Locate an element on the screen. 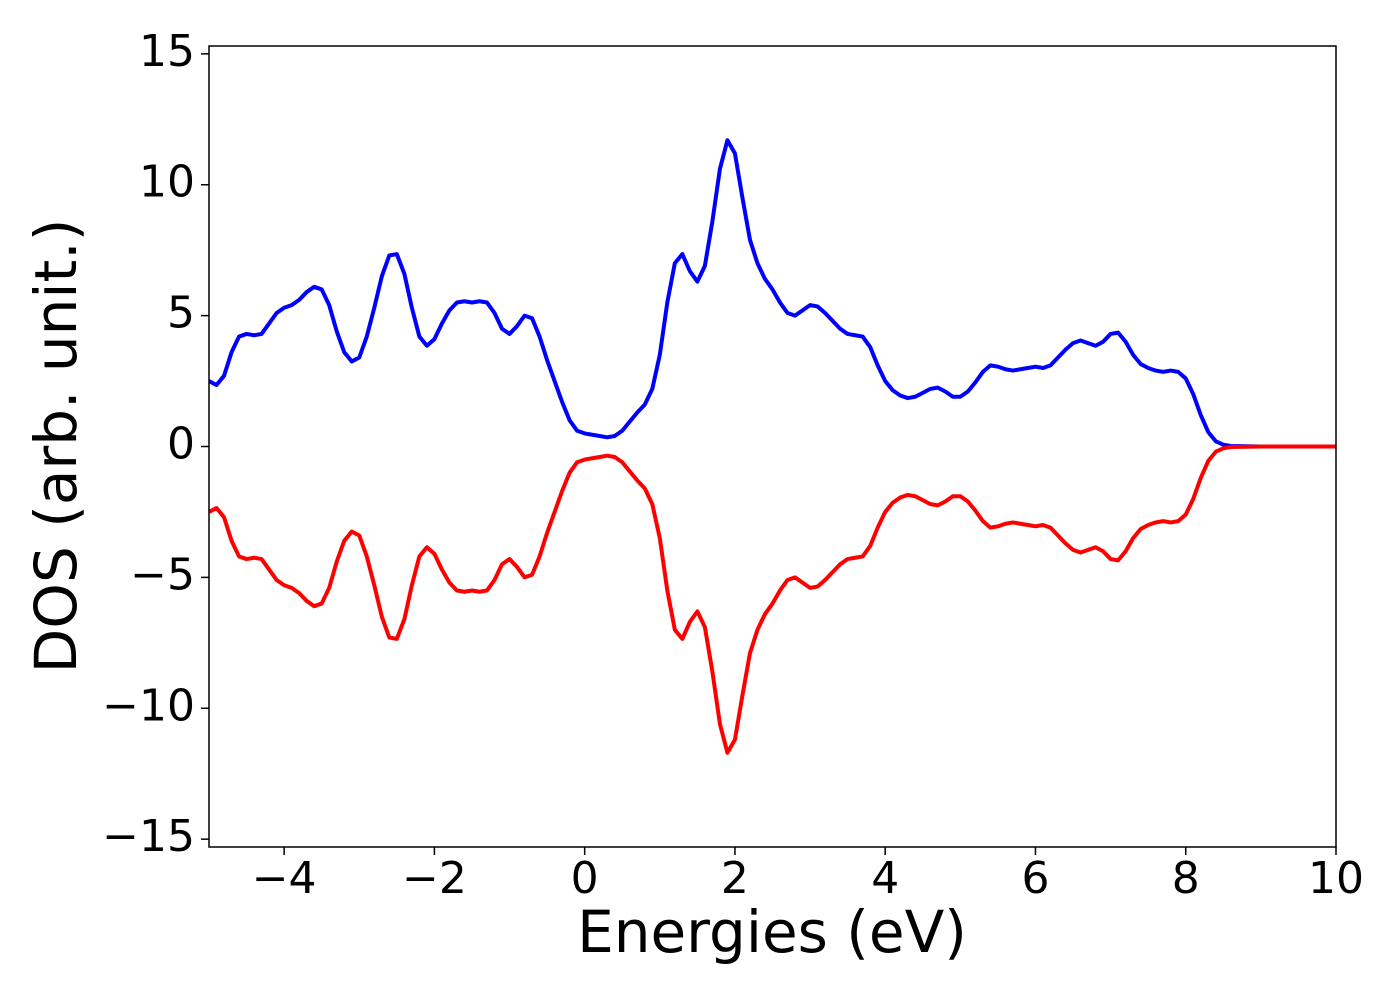 The width and height of the screenshot is (1400, 1004). x-tick-label: 10 is located at coordinates (1336, 878).